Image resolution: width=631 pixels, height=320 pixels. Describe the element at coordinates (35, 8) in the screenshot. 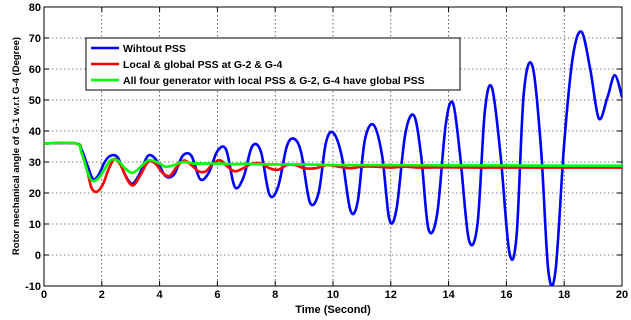

I see `y-tick-label: 80` at that location.